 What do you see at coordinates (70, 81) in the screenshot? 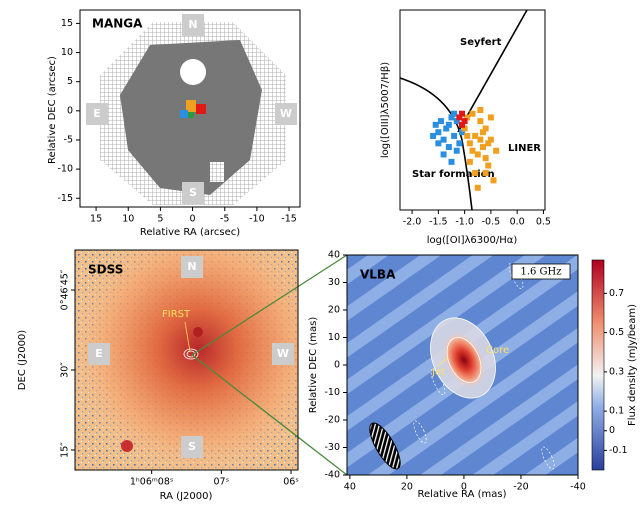
I see `y-tick-label: 5` at bounding box center [70, 81].